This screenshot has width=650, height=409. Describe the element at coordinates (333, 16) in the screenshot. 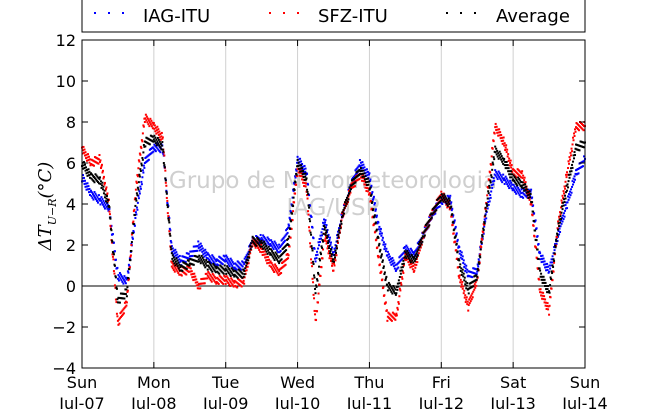

I see `legend: IAG-ITU SFZ-ITU Average` at that location.